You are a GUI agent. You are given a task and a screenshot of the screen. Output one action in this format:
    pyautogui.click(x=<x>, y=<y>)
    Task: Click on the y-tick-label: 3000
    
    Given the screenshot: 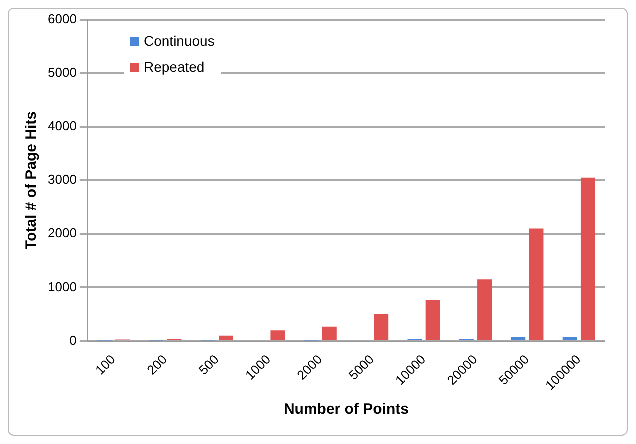 What is the action you would take?
    pyautogui.click(x=62, y=180)
    